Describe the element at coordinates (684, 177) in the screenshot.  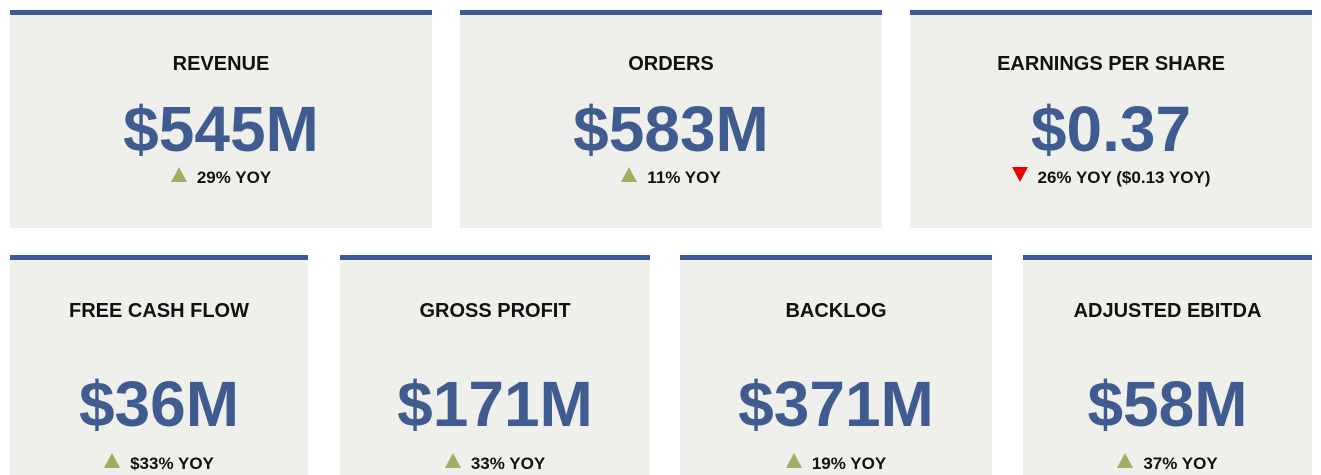
I see `change-text: 11% YOY` at that location.